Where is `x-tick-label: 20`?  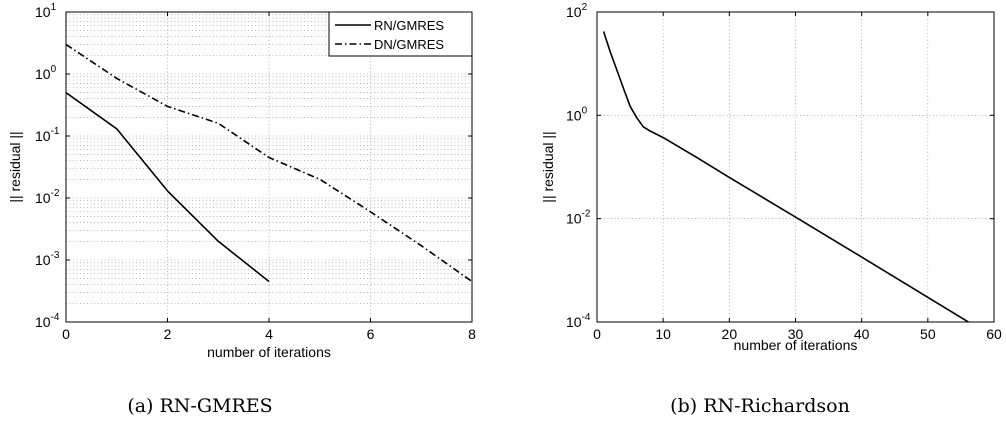
x-tick-label: 20 is located at coordinates (730, 334).